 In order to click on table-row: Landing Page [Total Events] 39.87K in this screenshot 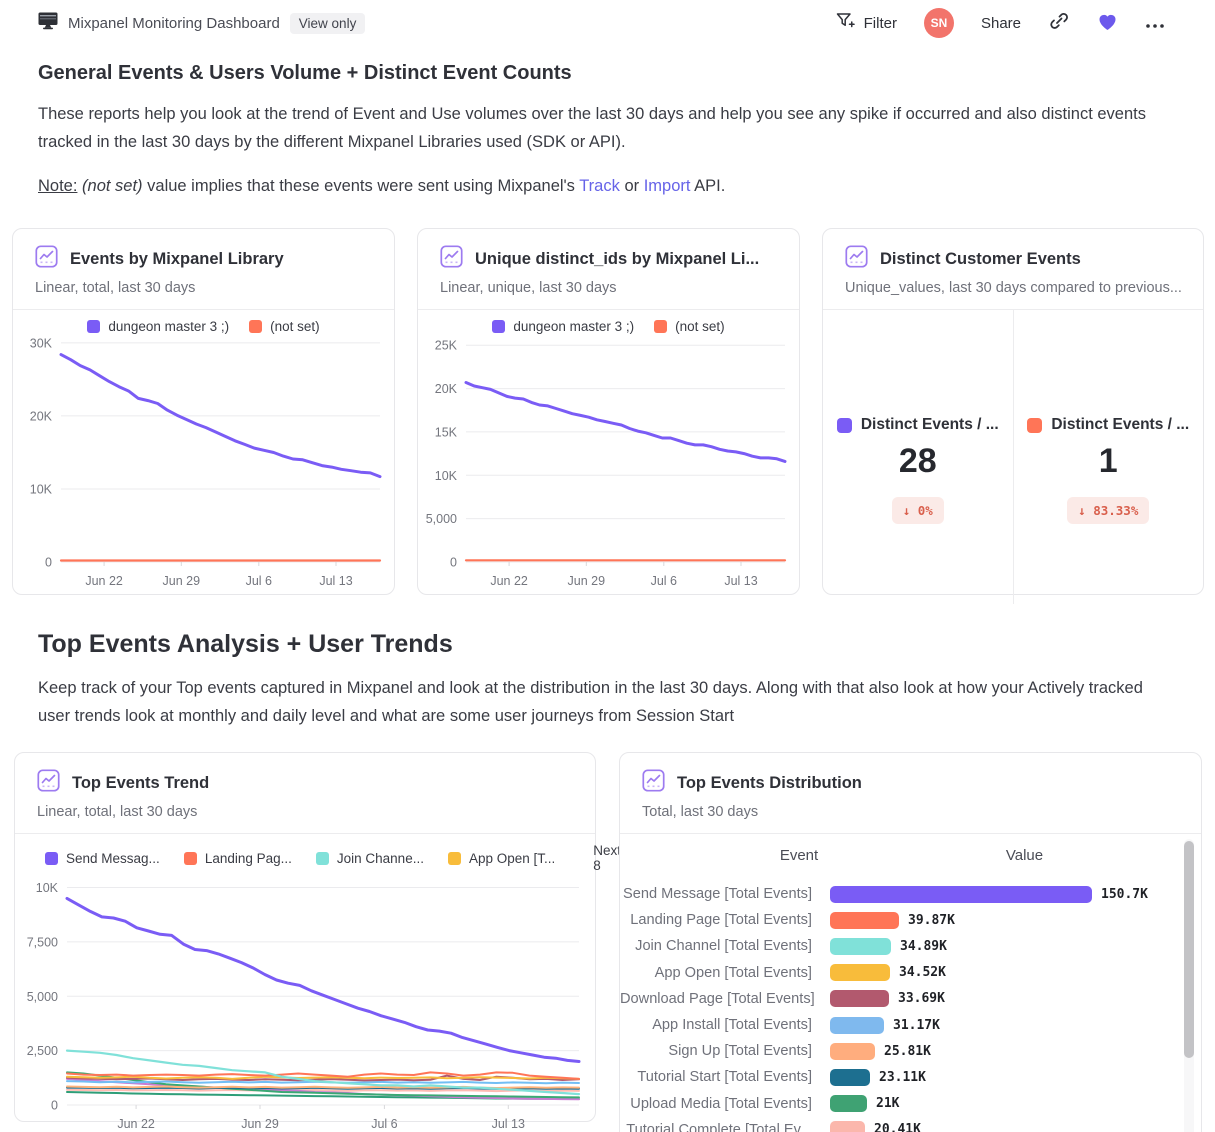, I will do `click(910, 920)`.